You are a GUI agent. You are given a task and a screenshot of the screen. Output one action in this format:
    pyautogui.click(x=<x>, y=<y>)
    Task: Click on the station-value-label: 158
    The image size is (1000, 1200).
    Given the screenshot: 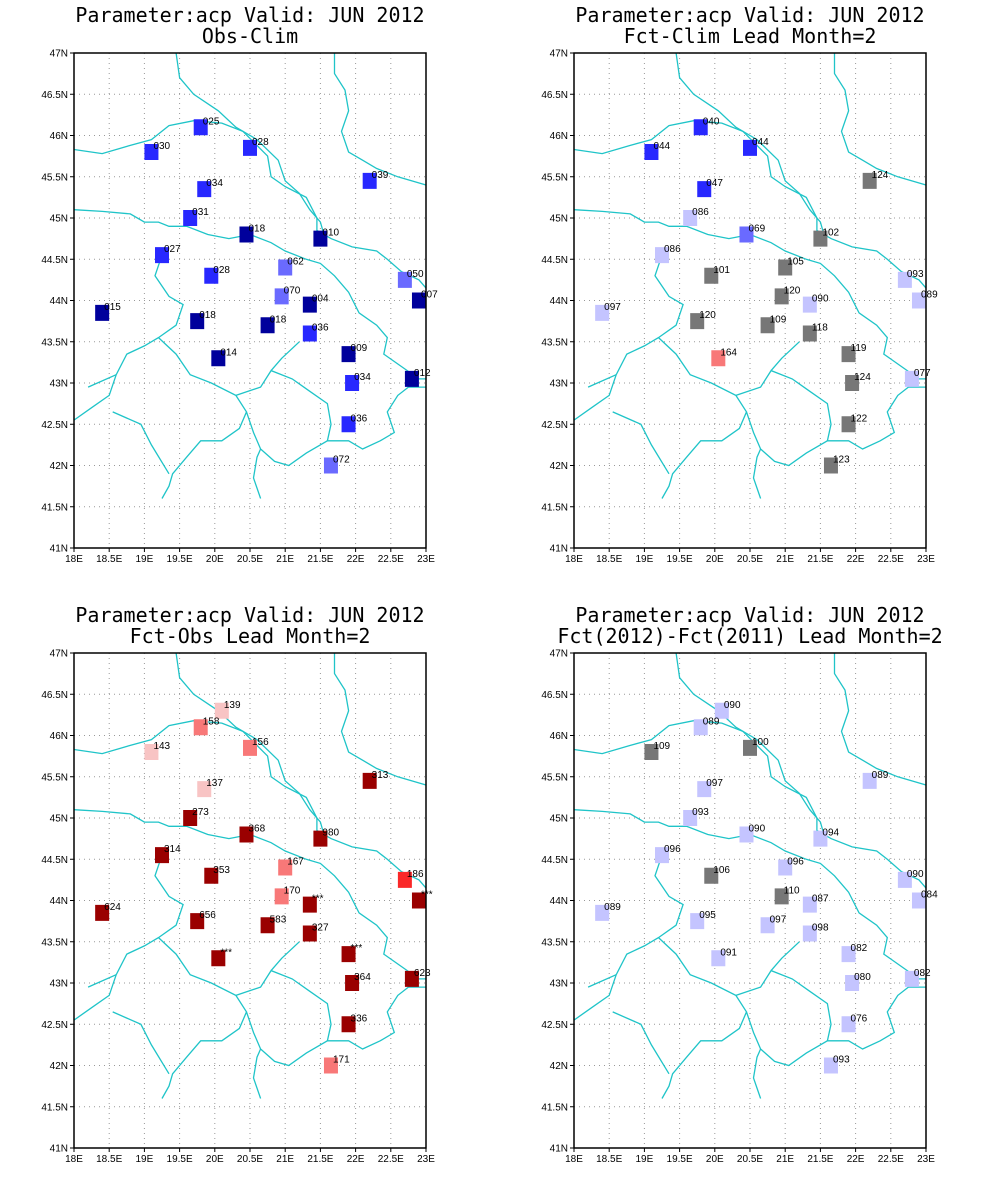 What is the action you would take?
    pyautogui.click(x=211, y=721)
    